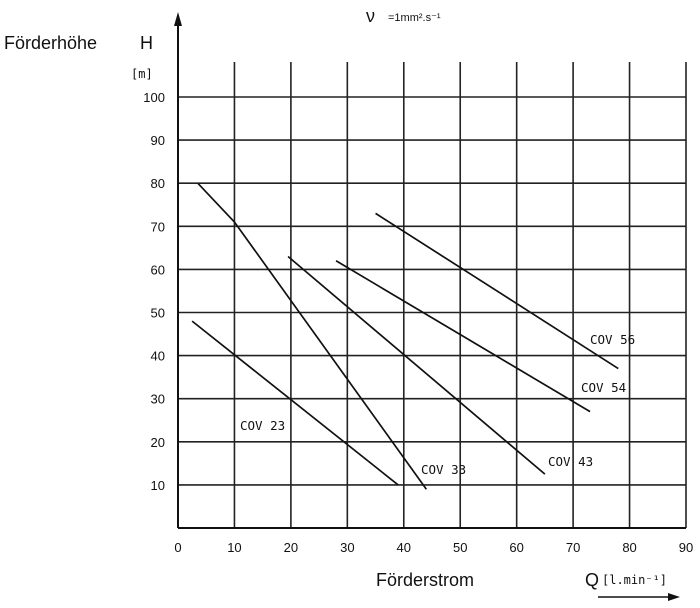  What do you see at coordinates (158, 183) in the screenshot?
I see `y-tick-label: 80` at bounding box center [158, 183].